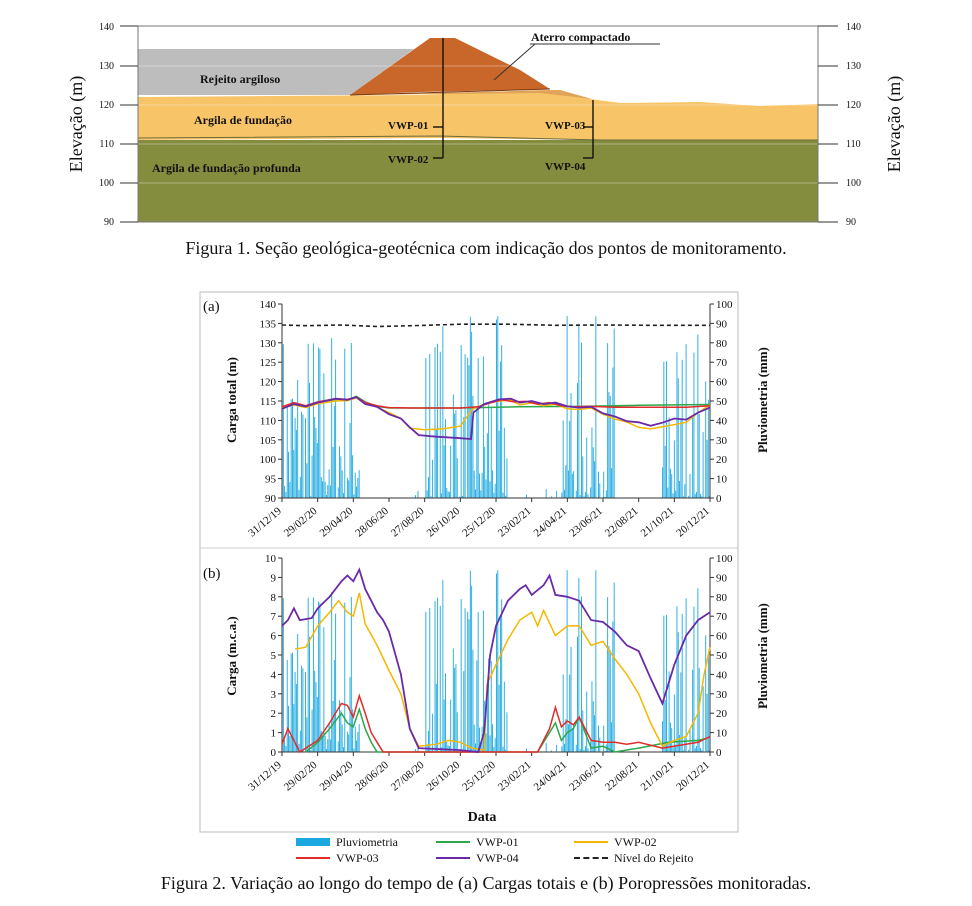  Describe the element at coordinates (274, 617) in the screenshot. I see `ytick-label: 7` at that location.